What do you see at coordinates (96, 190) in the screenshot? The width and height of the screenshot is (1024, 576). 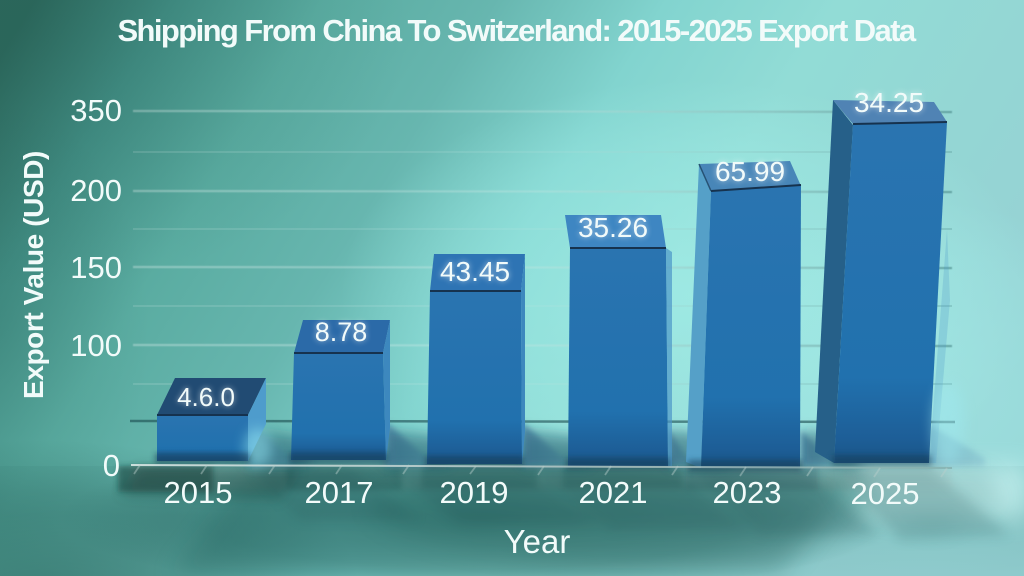 I see `svg-text: 200` at bounding box center [96, 190].